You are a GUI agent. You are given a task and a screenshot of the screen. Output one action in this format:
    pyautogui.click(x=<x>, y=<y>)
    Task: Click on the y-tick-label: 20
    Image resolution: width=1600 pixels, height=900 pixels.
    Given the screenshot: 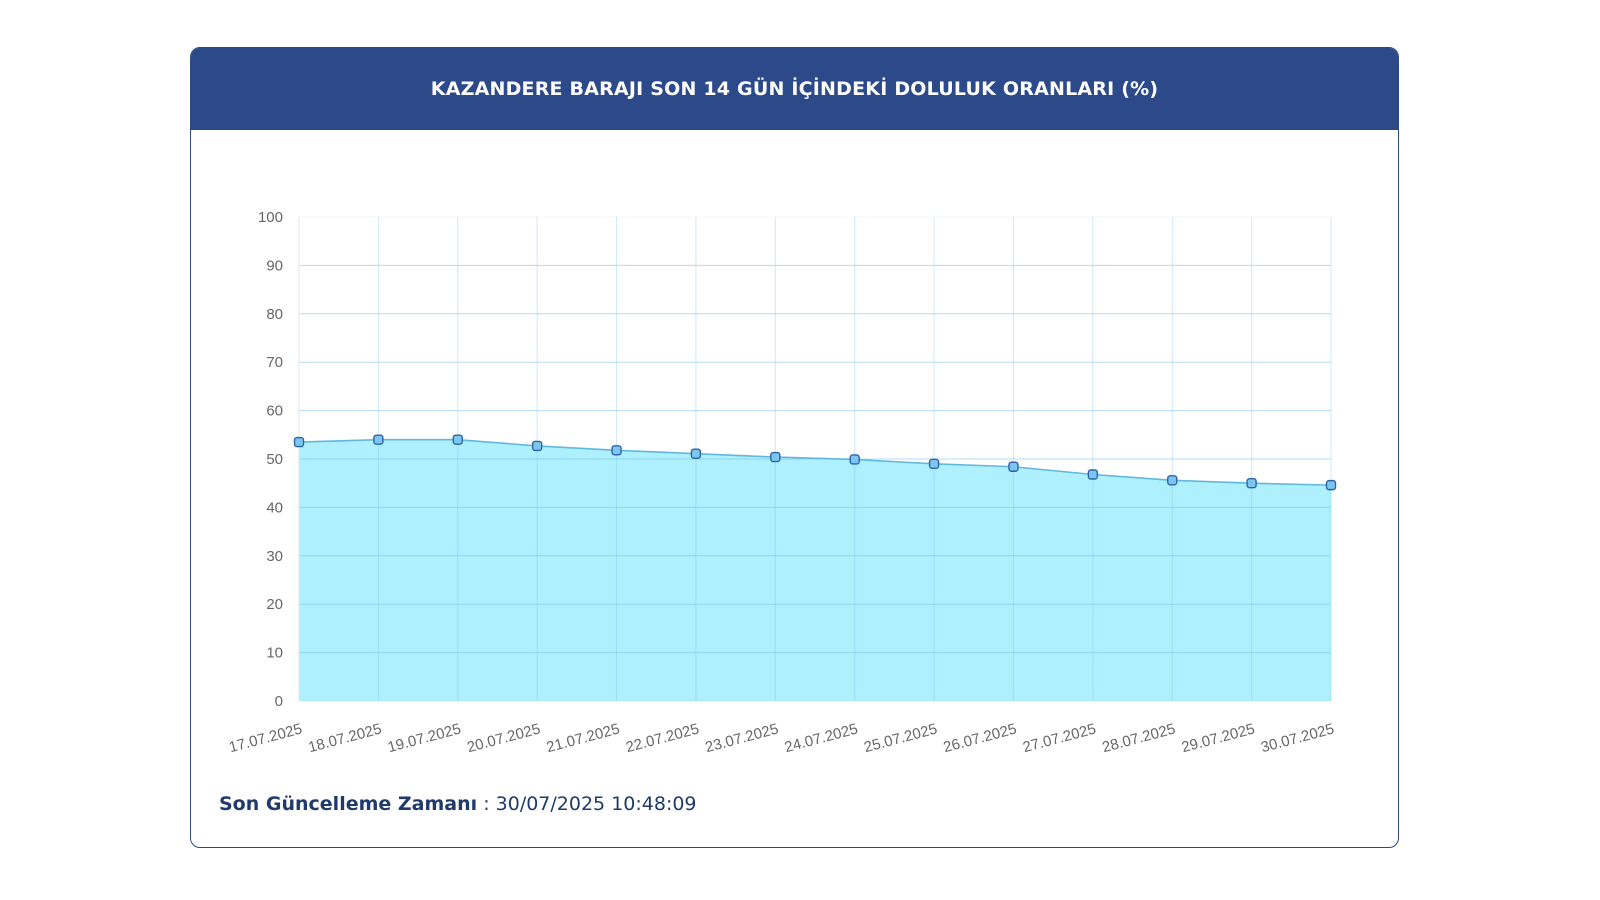 What is the action you would take?
    pyautogui.click(x=274, y=604)
    